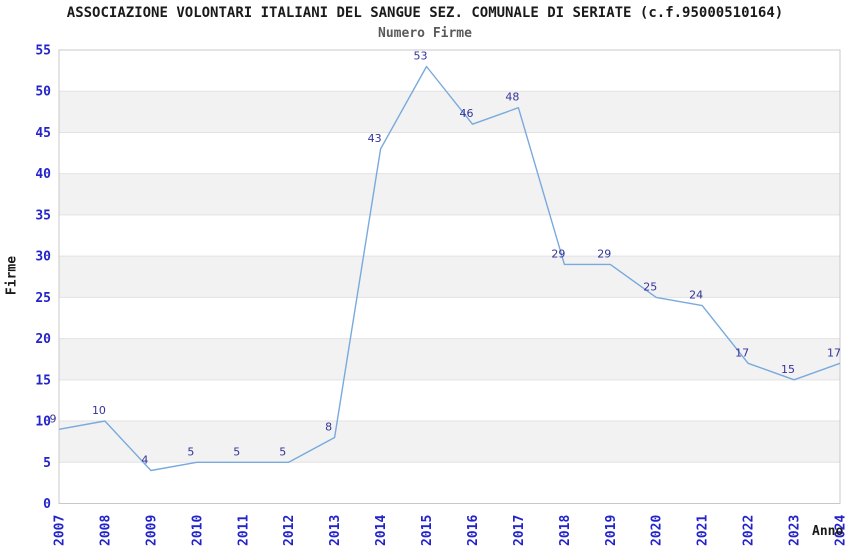  Describe the element at coordinates (611, 530) in the screenshot. I see `x-tick-label: 2019` at that location.